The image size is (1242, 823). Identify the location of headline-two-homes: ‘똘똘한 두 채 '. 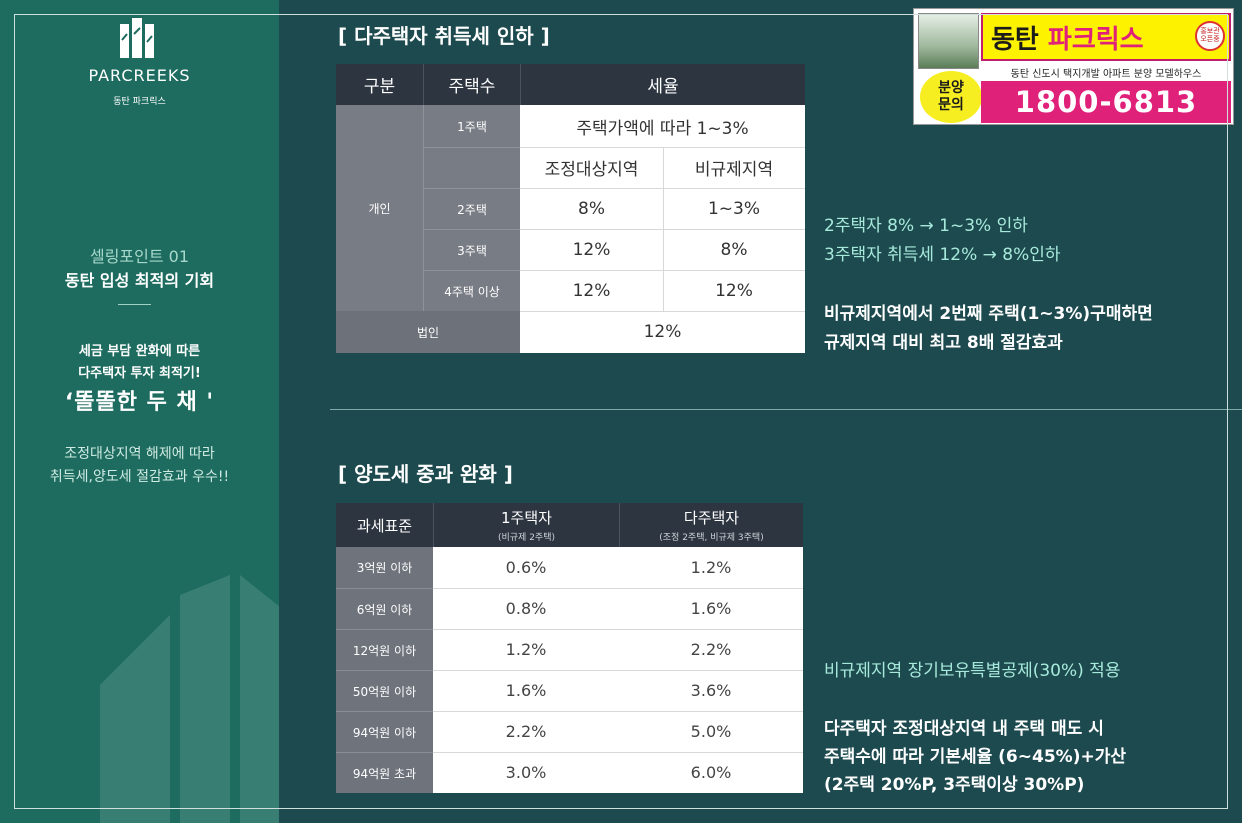
(139, 402).